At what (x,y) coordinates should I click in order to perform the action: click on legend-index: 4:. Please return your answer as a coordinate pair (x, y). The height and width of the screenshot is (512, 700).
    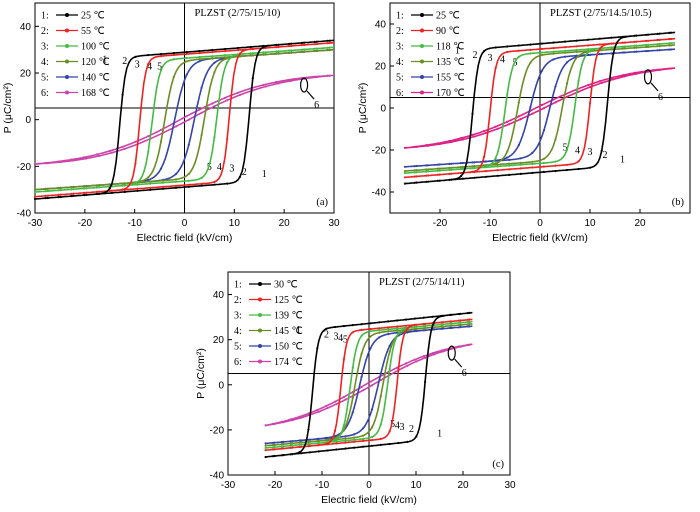
    Looking at the image, I should click on (238, 331).